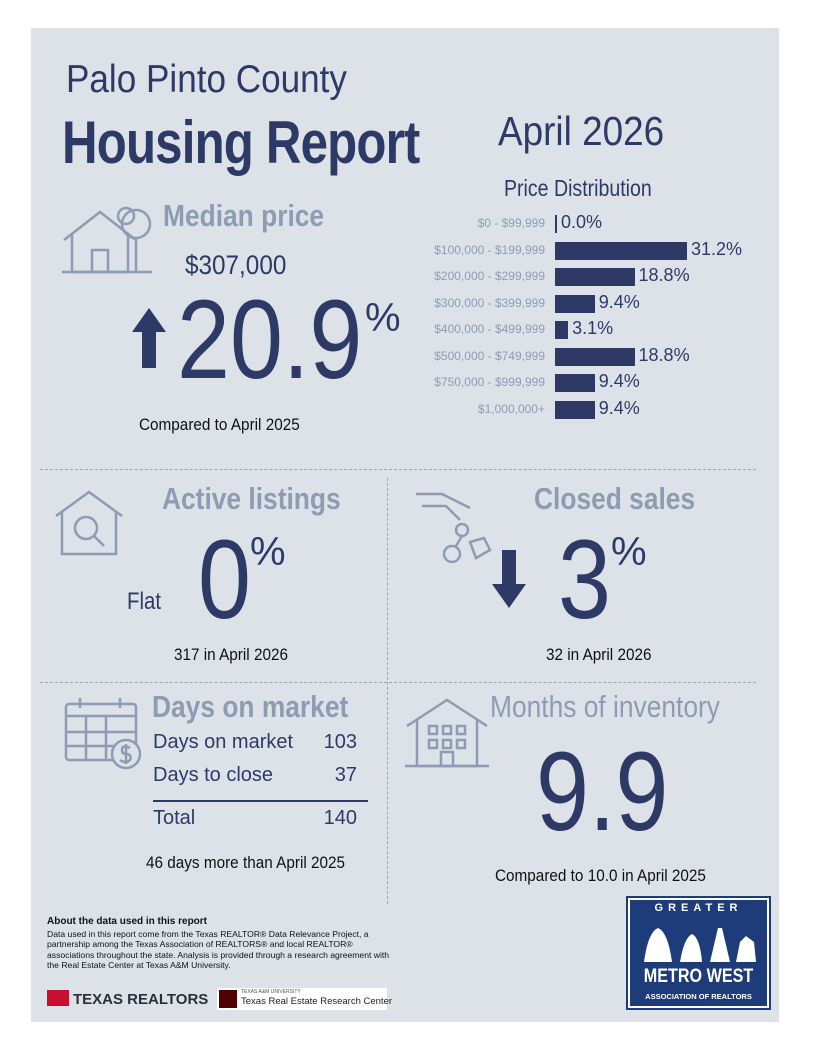 The width and height of the screenshot is (813, 1053). What do you see at coordinates (89, 523) in the screenshot?
I see `house-magnifier-icon` at bounding box center [89, 523].